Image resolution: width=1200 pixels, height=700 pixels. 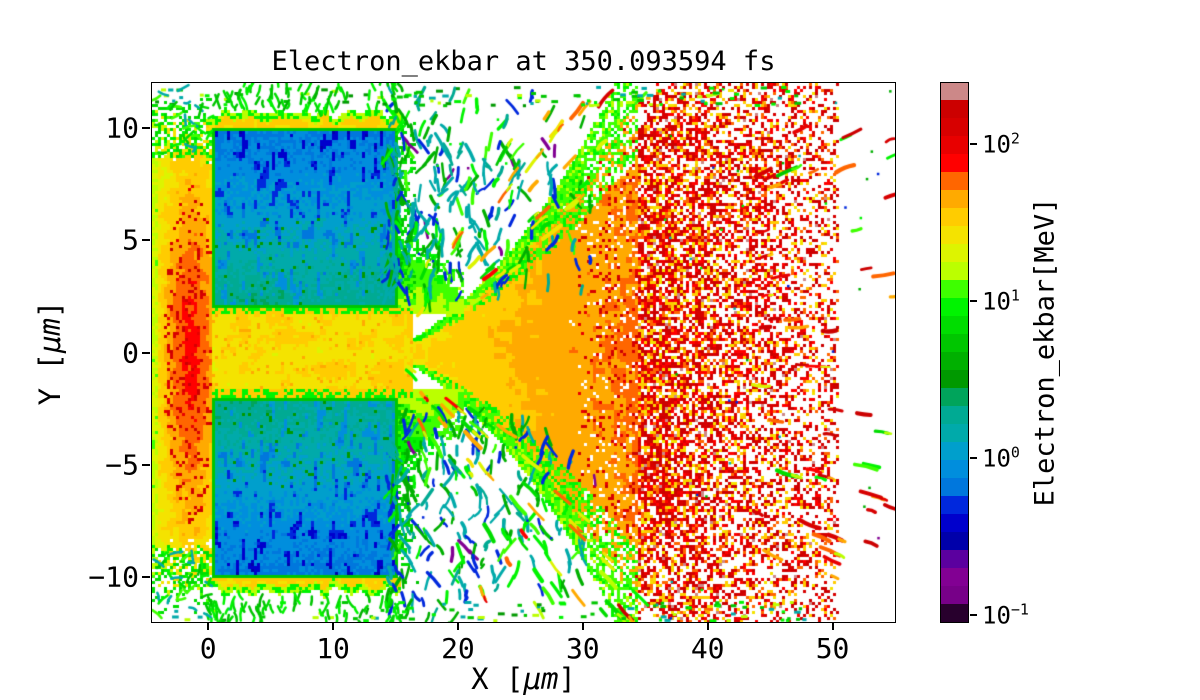 I want to click on y-axis-label-mu: μm, so click(x=50, y=335).